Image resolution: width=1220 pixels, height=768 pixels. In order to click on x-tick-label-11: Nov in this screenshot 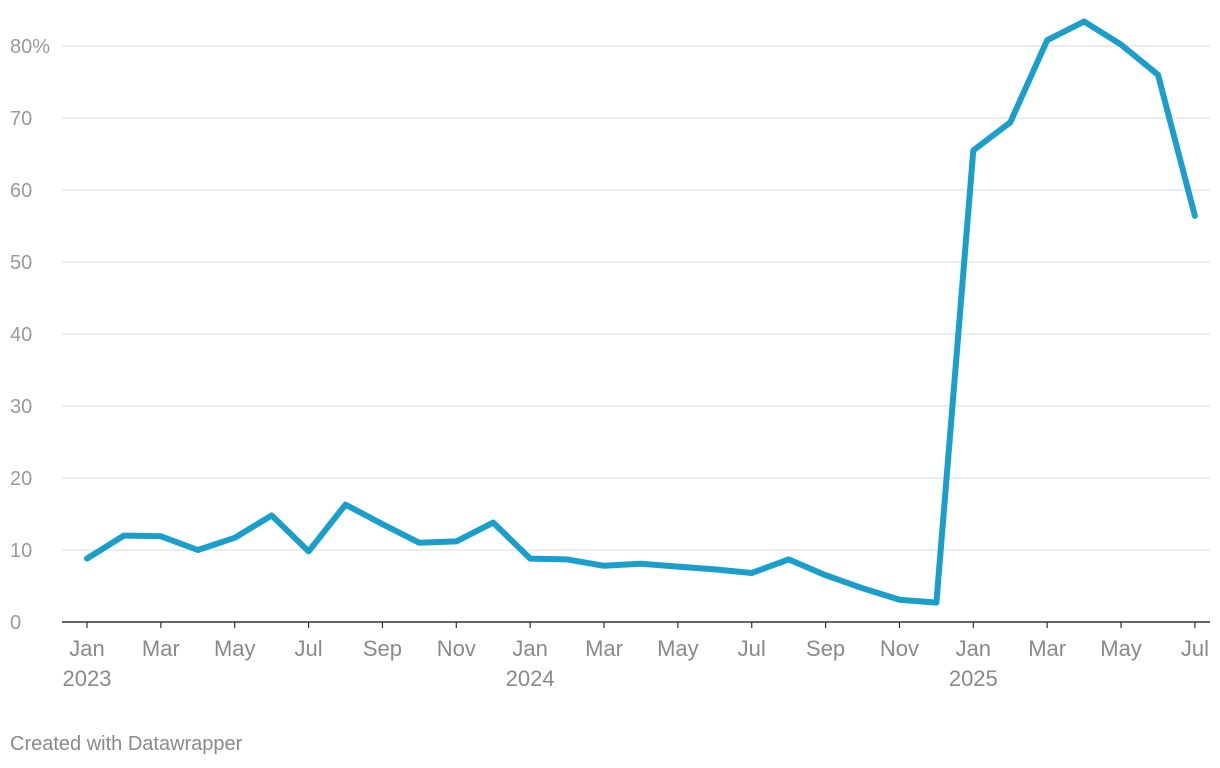, I will do `click(899, 648)`.